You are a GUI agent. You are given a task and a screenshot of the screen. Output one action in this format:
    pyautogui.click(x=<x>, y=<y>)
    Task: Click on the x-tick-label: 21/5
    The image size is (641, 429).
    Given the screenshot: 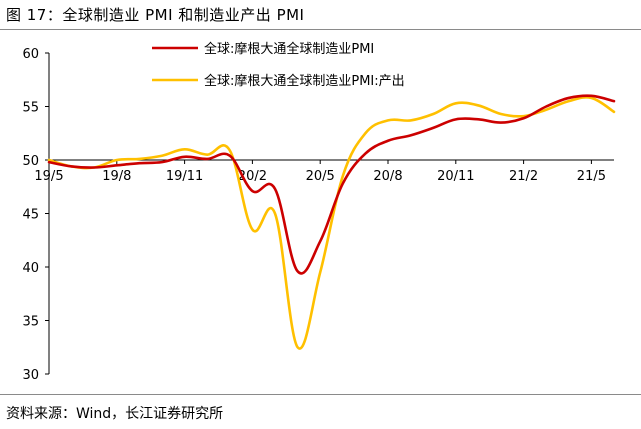 What is the action you would take?
    pyautogui.click(x=591, y=176)
    